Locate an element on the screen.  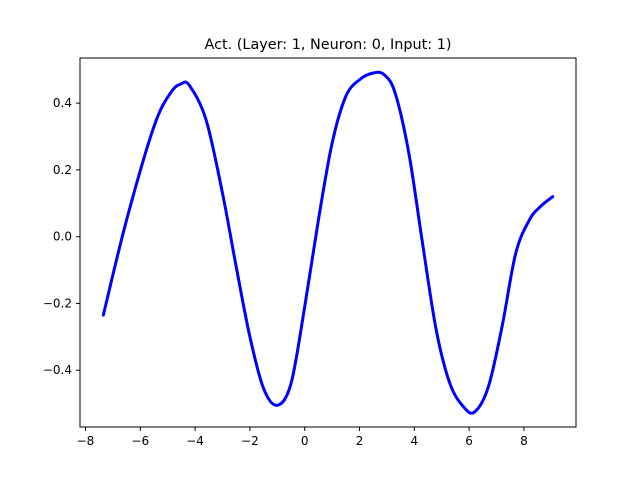
x-tick-label: −6 is located at coordinates (140, 441).